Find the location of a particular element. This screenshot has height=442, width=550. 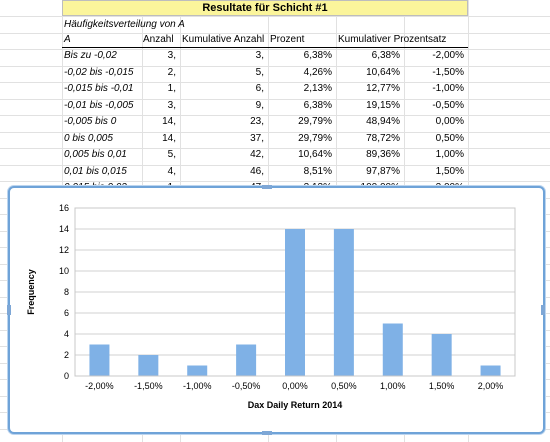

cell-cumulative-count: 3, is located at coordinates (259, 55).